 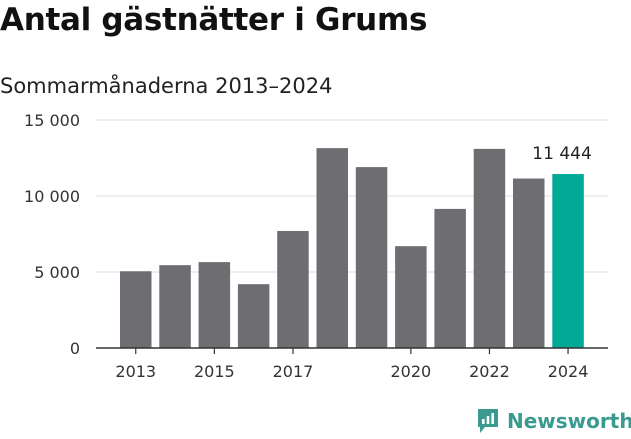 What do you see at coordinates (52, 196) in the screenshot?
I see `y-tick-label: 10 000` at bounding box center [52, 196].